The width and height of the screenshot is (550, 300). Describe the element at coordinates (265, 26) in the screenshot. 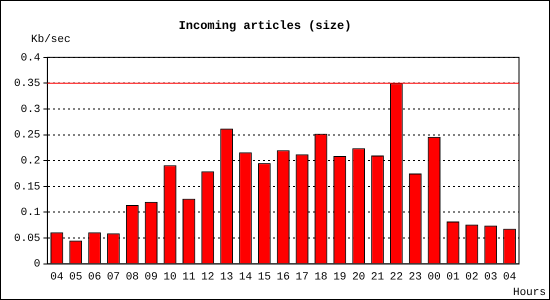

I see `chart-title: Incoming articles (size)` at that location.